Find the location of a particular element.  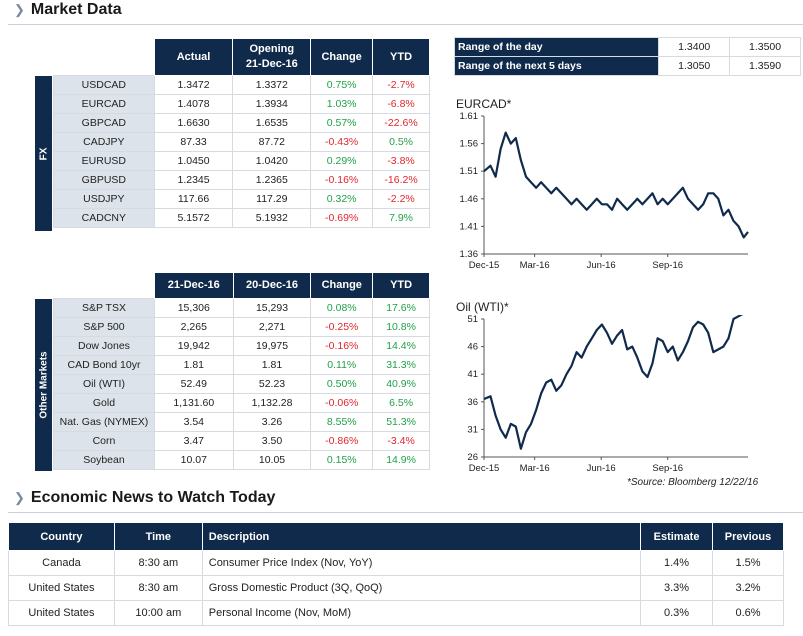

news-previous: 0.6% is located at coordinates (748, 613).